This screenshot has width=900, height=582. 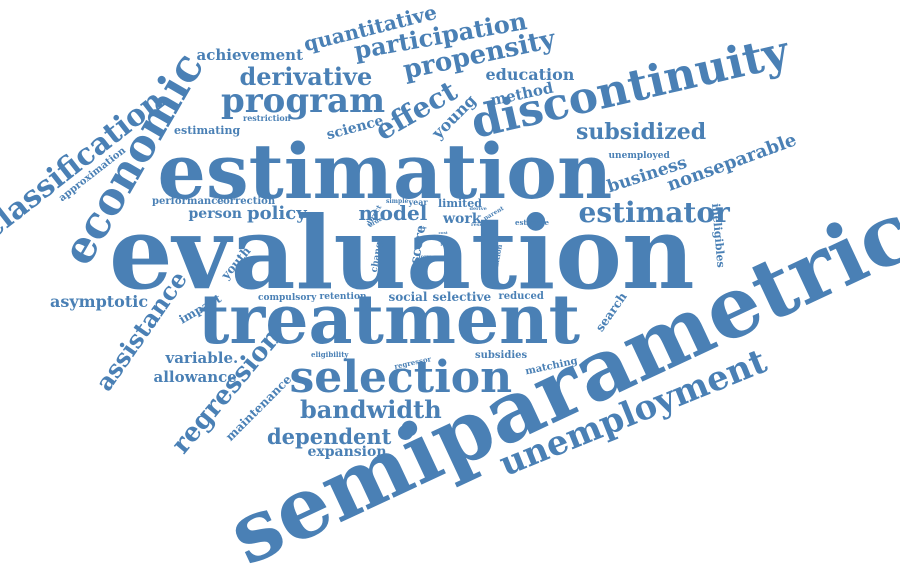 What do you see at coordinates (532, 222) in the screenshot?
I see `word-estimate: estimate` at bounding box center [532, 222].